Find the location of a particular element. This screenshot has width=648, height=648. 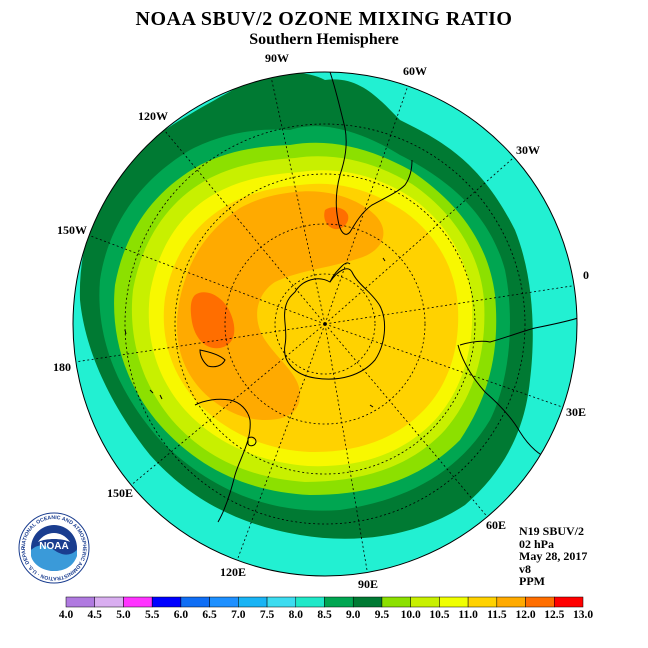

colorbar-tick-label: 9.5 is located at coordinates (382, 615).